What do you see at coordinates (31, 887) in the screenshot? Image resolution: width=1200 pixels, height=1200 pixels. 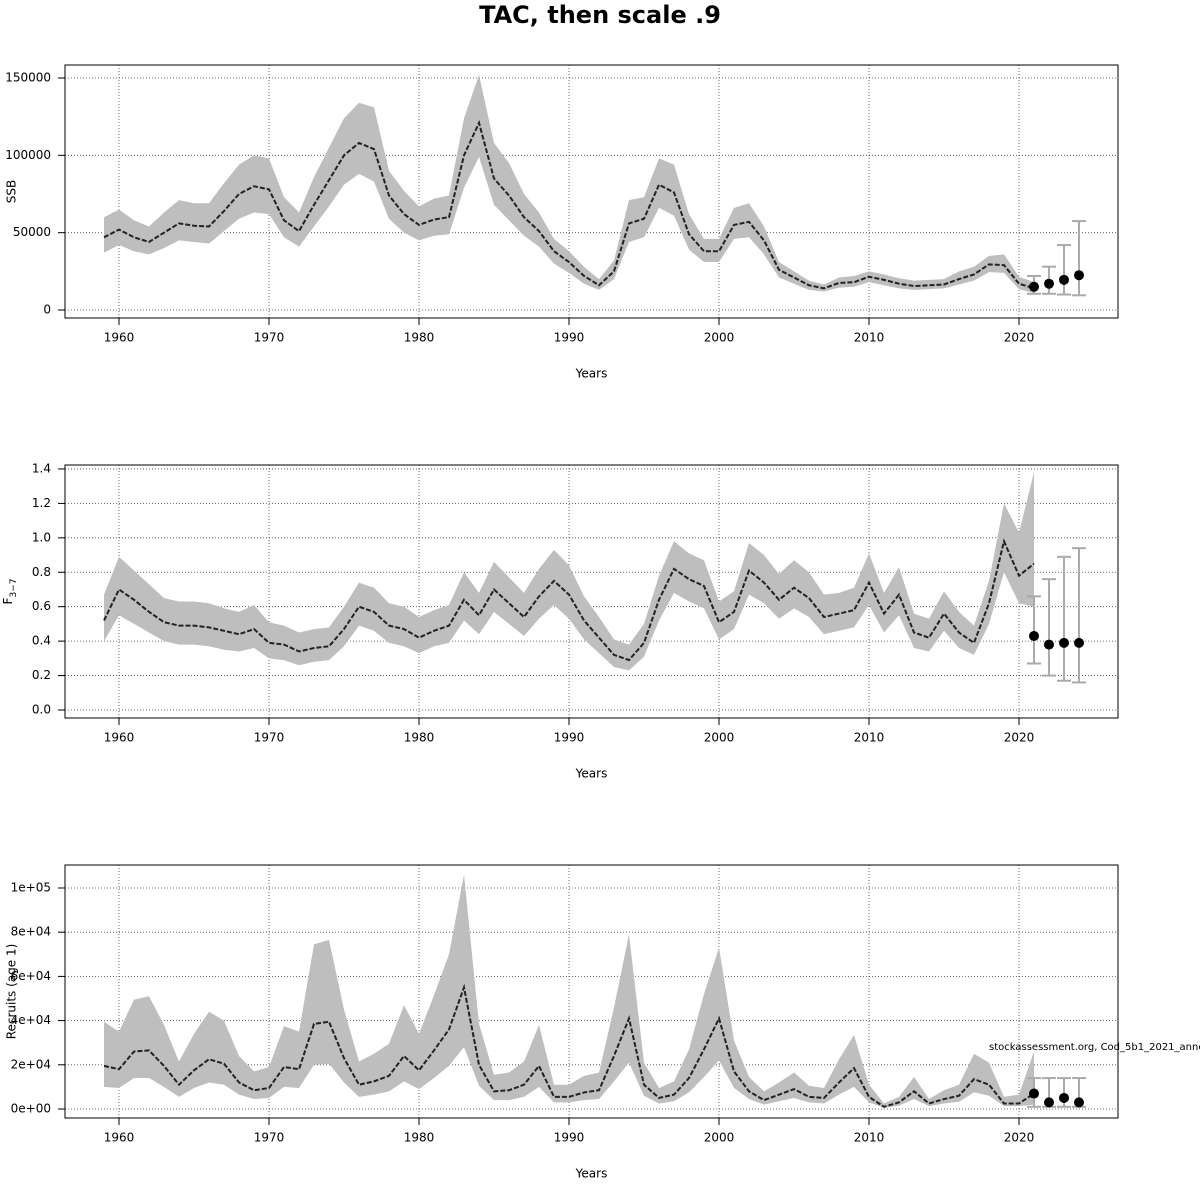 I see `y-tick-label: 1e+05` at bounding box center [31, 887].